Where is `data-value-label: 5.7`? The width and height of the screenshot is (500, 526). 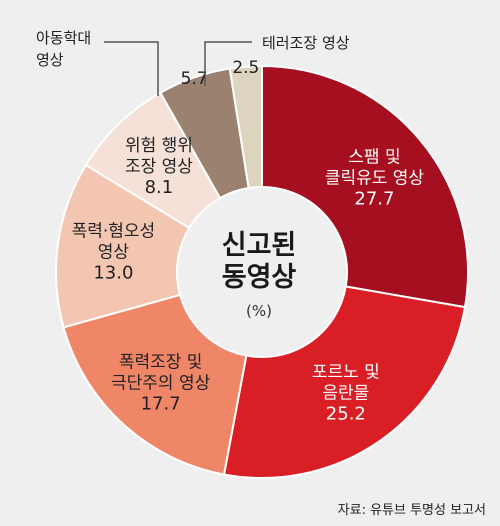
data-value-label: 5.7 is located at coordinates (194, 79).